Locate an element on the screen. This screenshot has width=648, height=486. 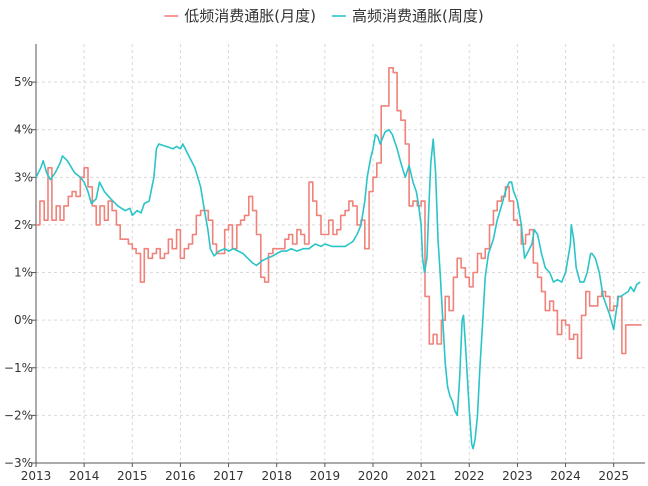
legend: 低频消费通胀(月度) 高频消费通胀(周度) is located at coordinates (324, 16).